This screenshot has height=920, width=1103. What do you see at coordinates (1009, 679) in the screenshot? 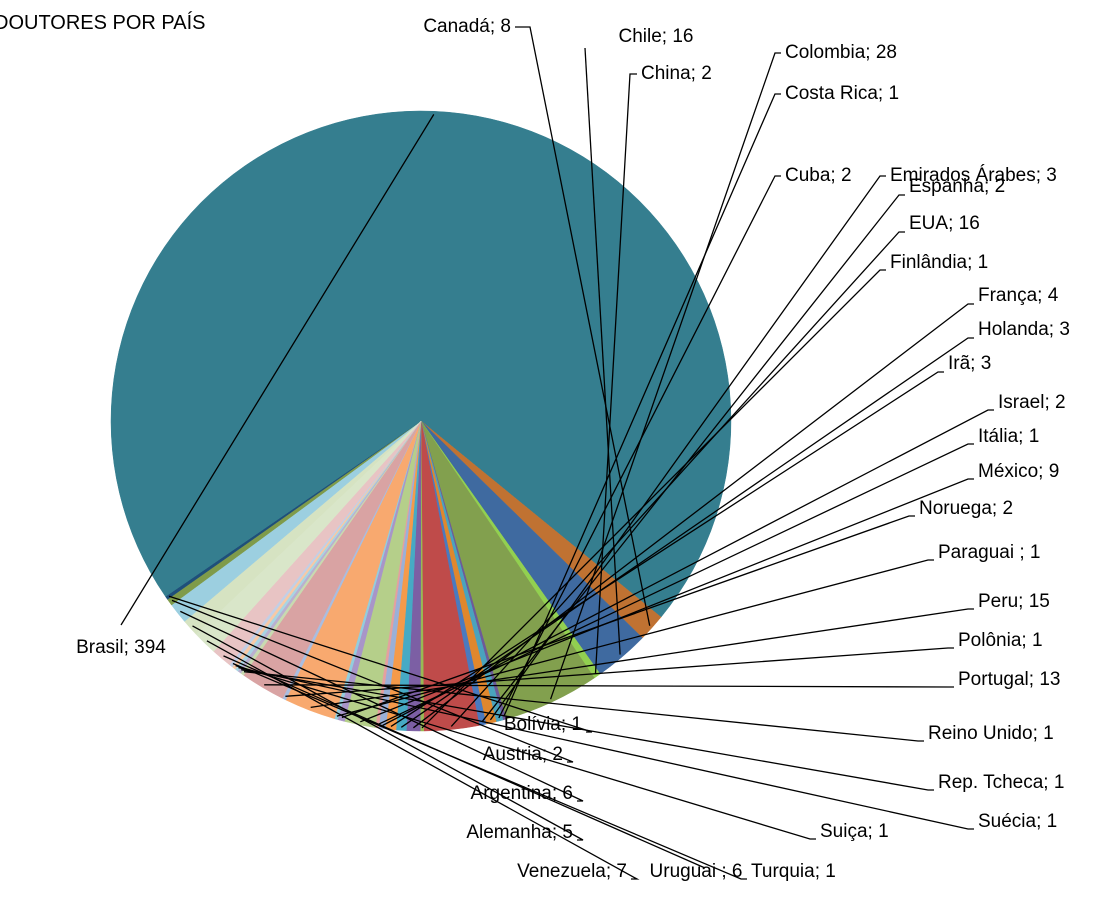
I see `data-label-portugal: Portugal; 13` at bounding box center [1009, 679].